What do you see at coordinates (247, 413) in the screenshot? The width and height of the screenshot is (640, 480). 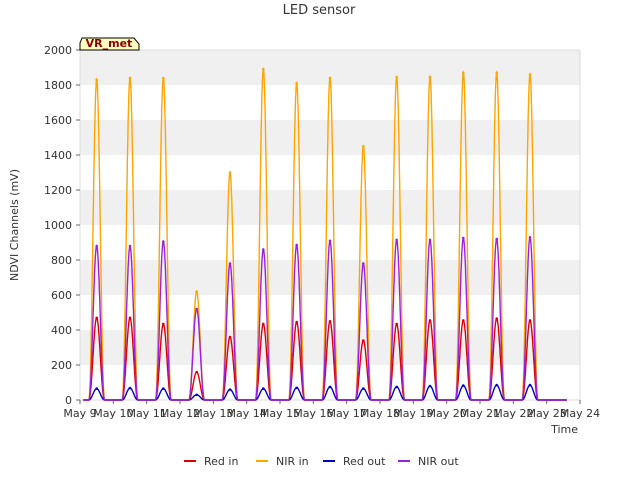 I see `x-tick-label: May 14` at bounding box center [247, 413].